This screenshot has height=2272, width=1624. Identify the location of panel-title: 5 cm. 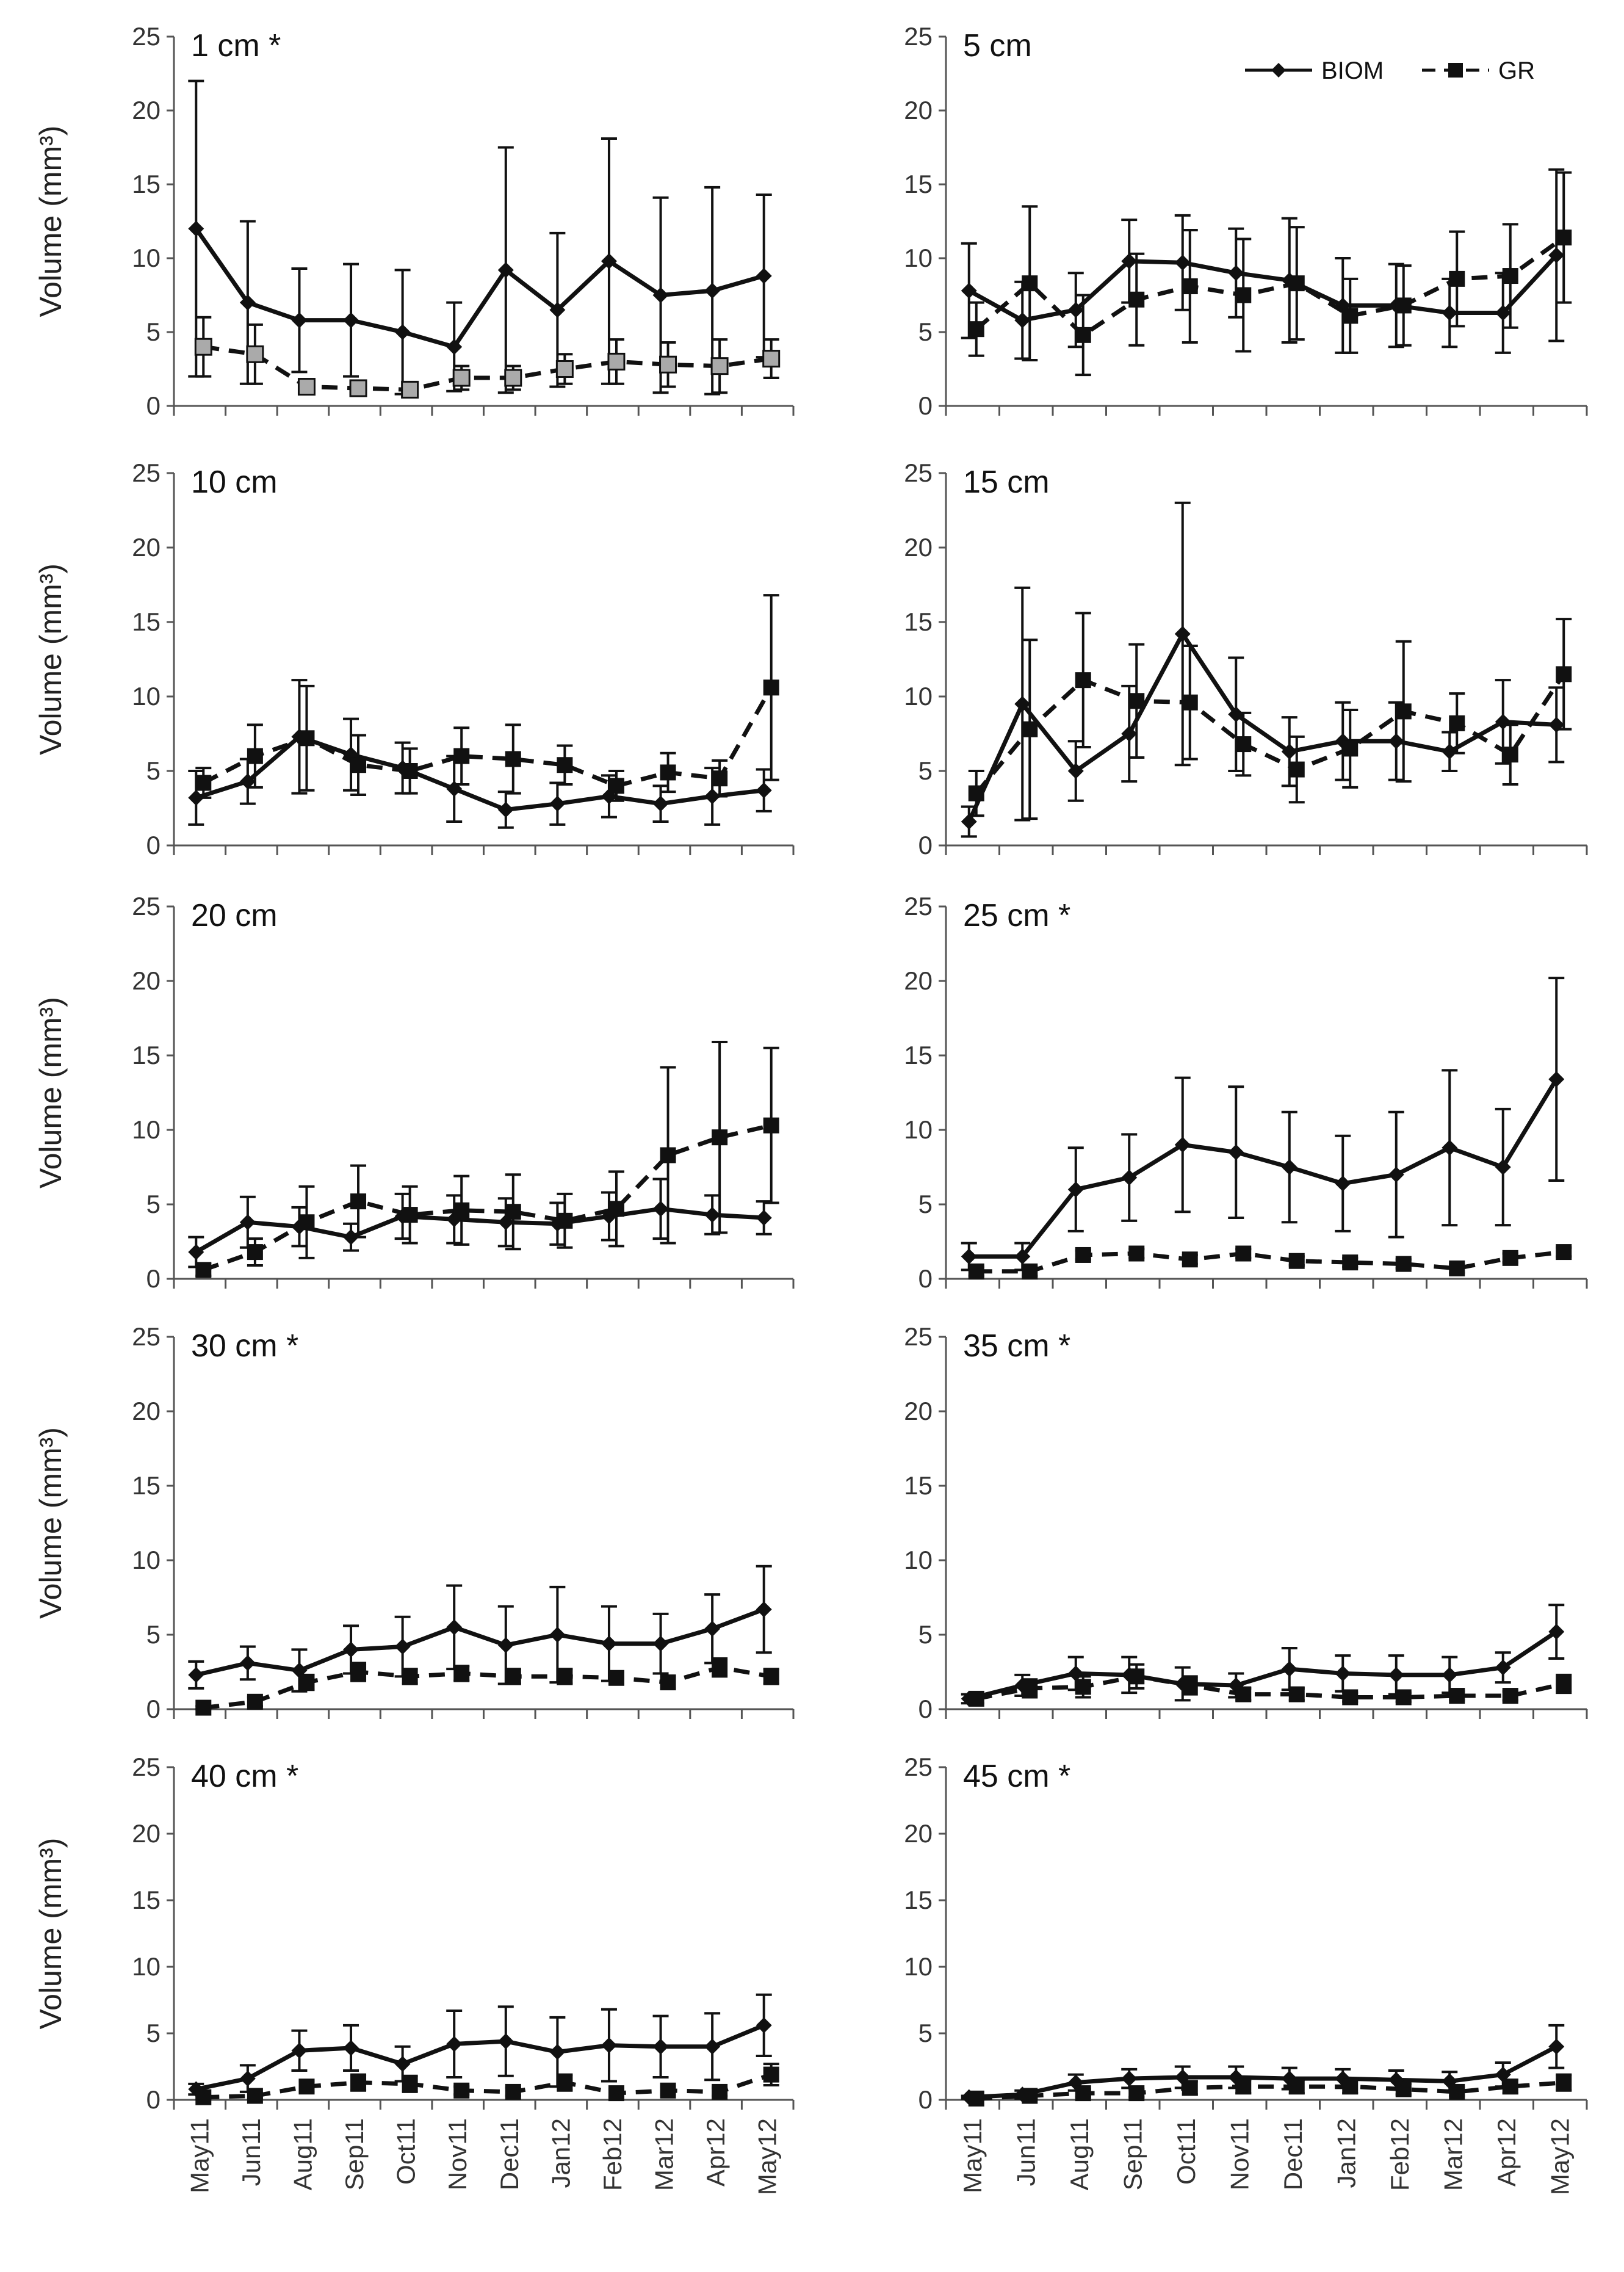
(997, 45).